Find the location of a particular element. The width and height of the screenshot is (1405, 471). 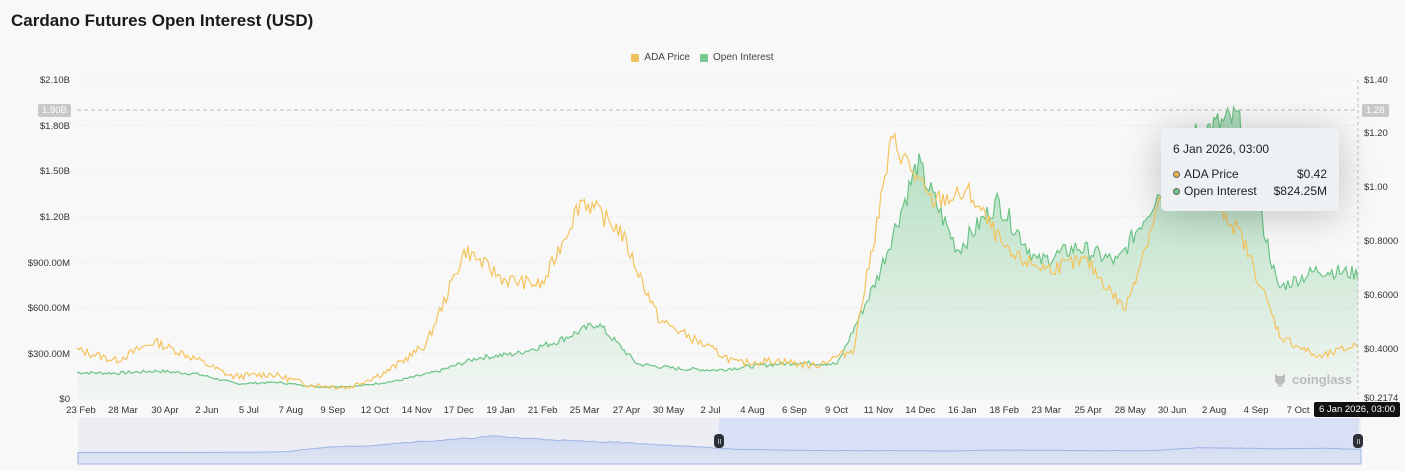

x-tick-label: 25 Apr is located at coordinates (1088, 410).